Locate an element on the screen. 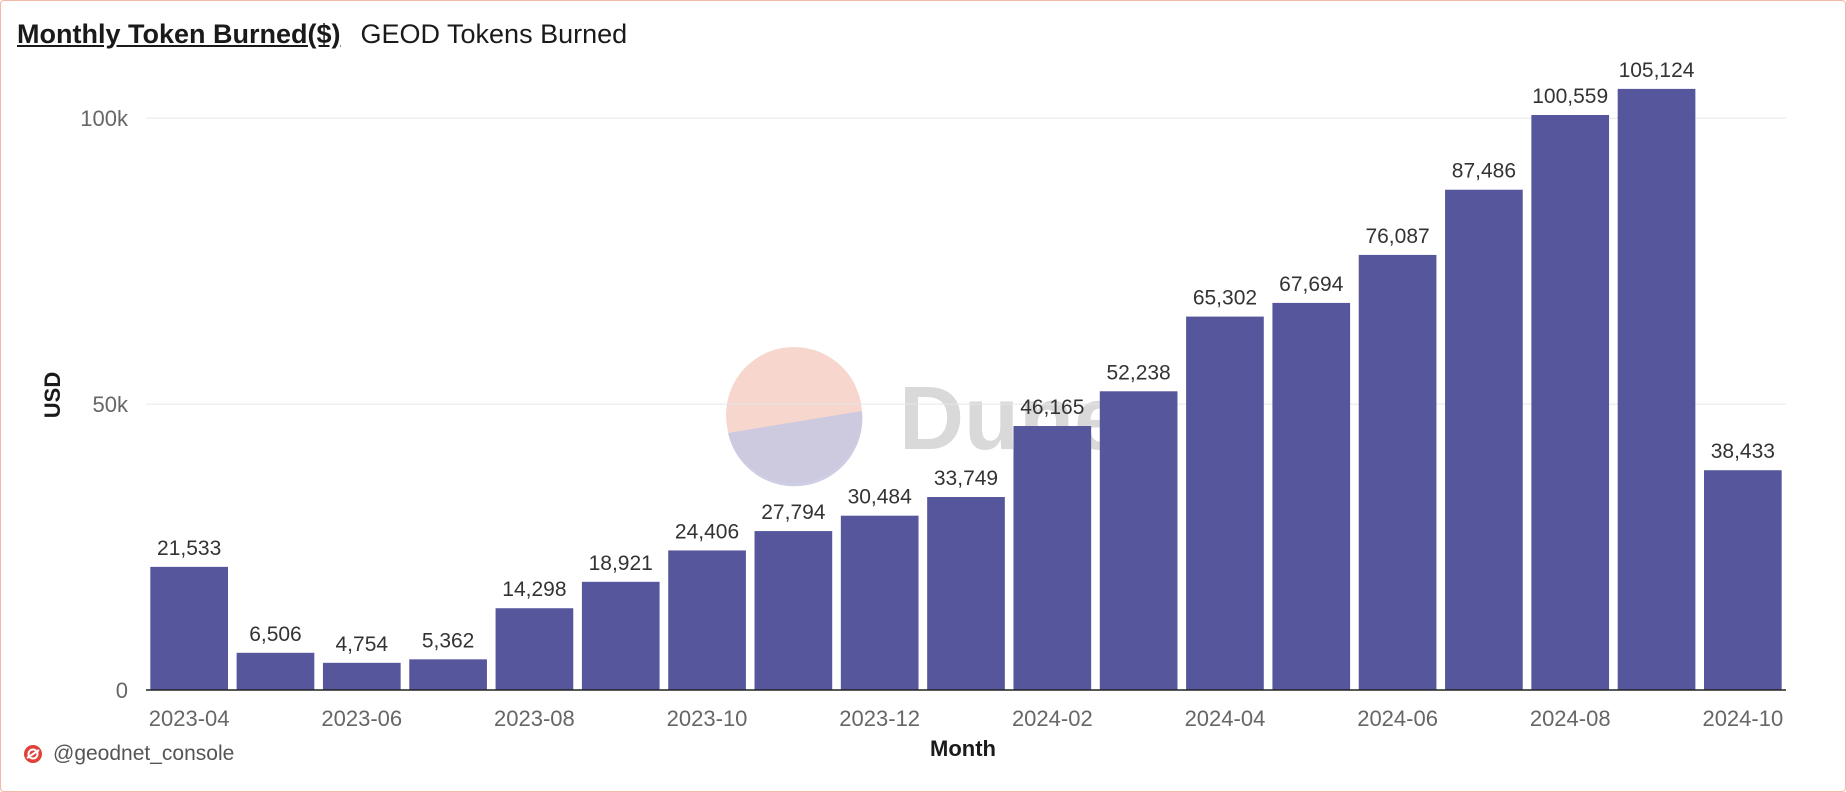  data-label: 87,486 is located at coordinates (1484, 171).